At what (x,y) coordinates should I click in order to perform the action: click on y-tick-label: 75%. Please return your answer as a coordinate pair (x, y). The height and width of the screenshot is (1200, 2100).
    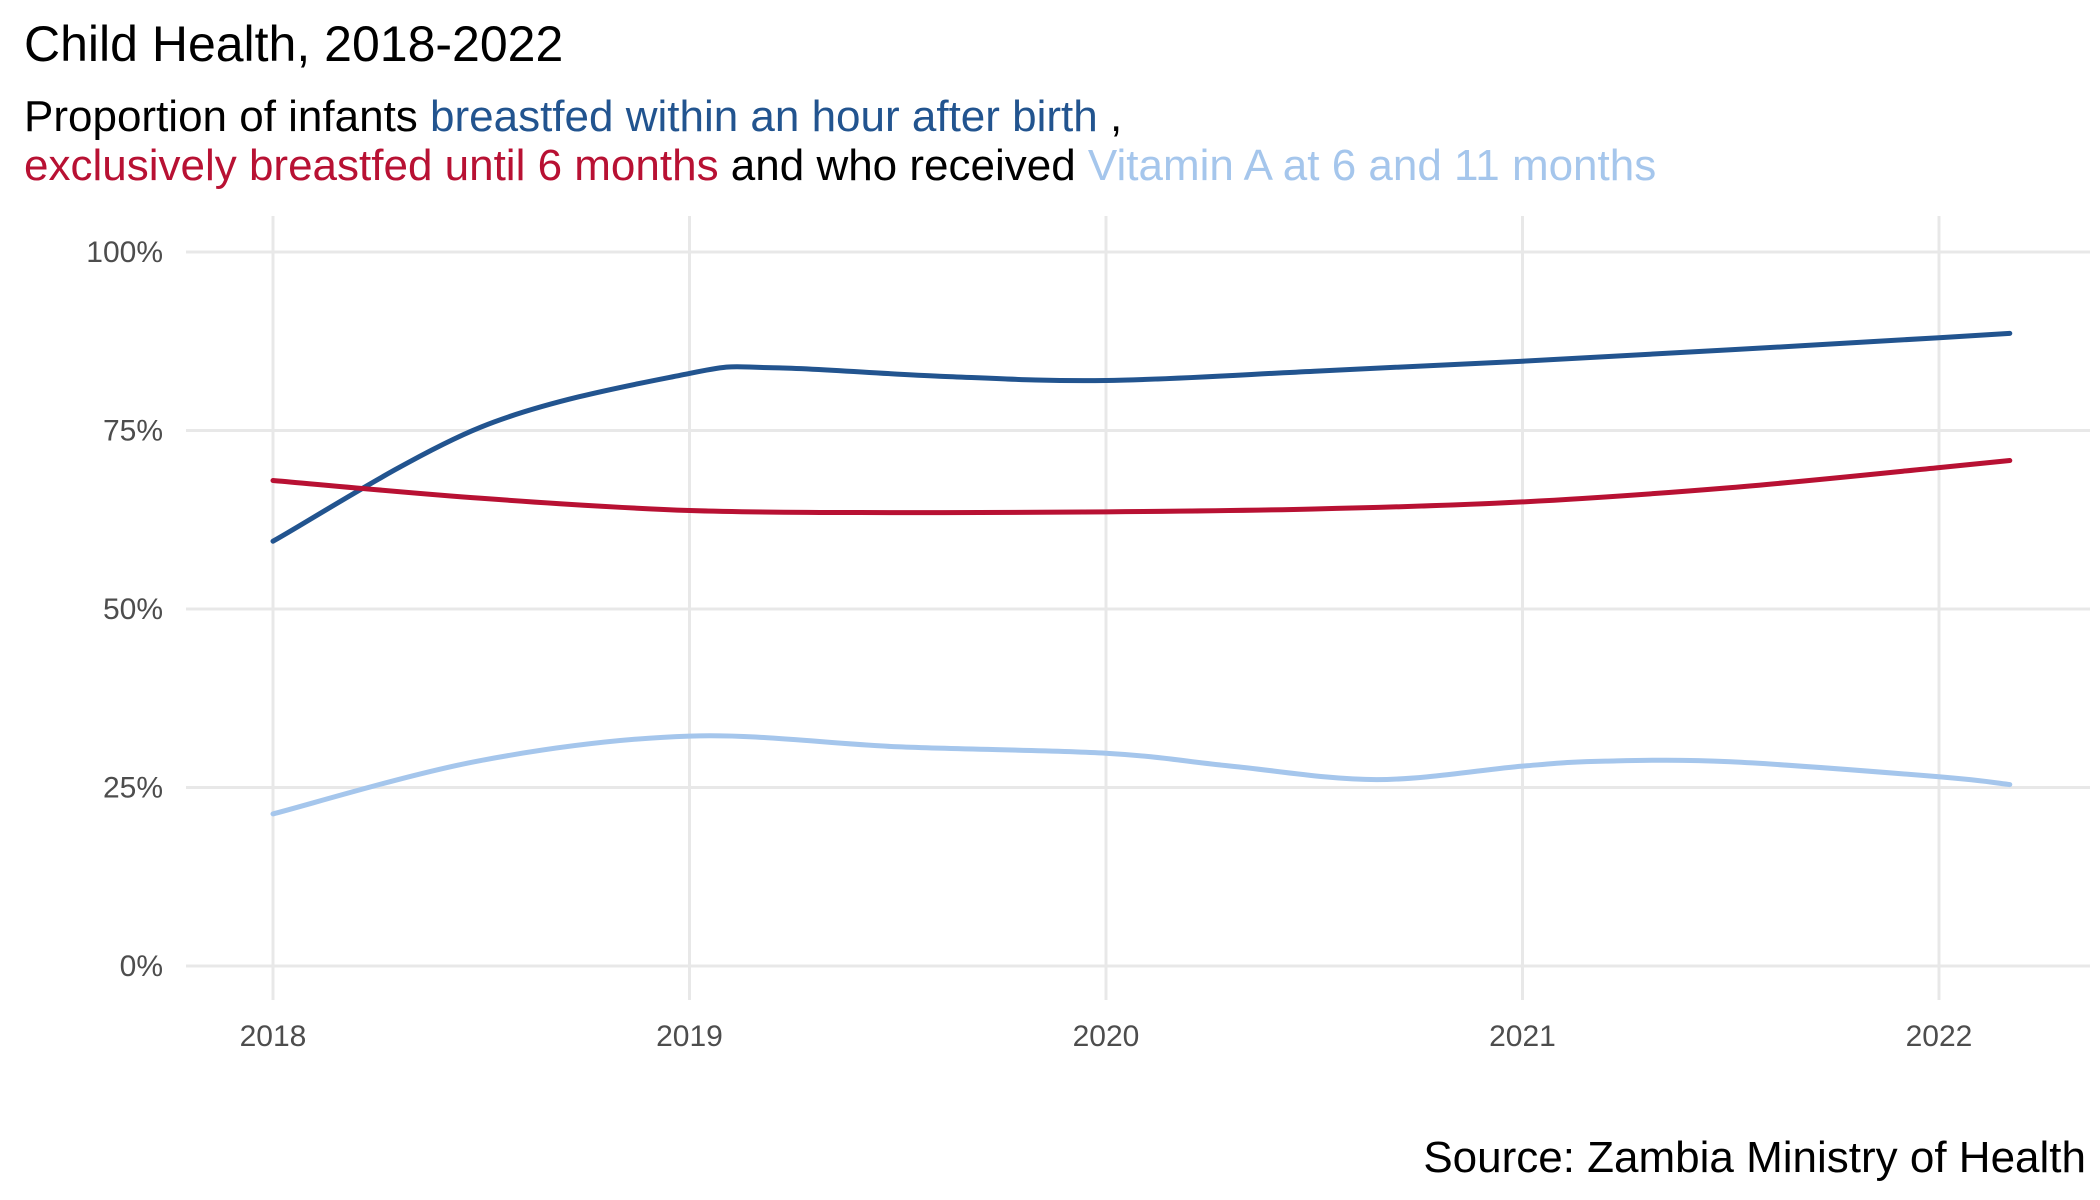
    Looking at the image, I should click on (133, 431).